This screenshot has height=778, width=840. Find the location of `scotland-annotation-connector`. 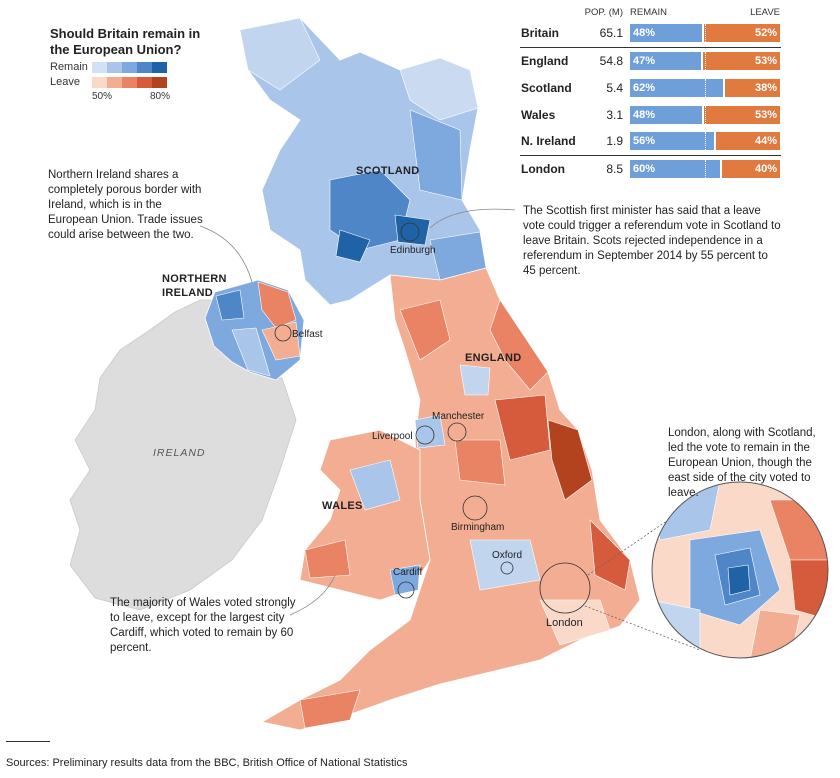

scotland-annotation-connector is located at coordinates (472, 218).